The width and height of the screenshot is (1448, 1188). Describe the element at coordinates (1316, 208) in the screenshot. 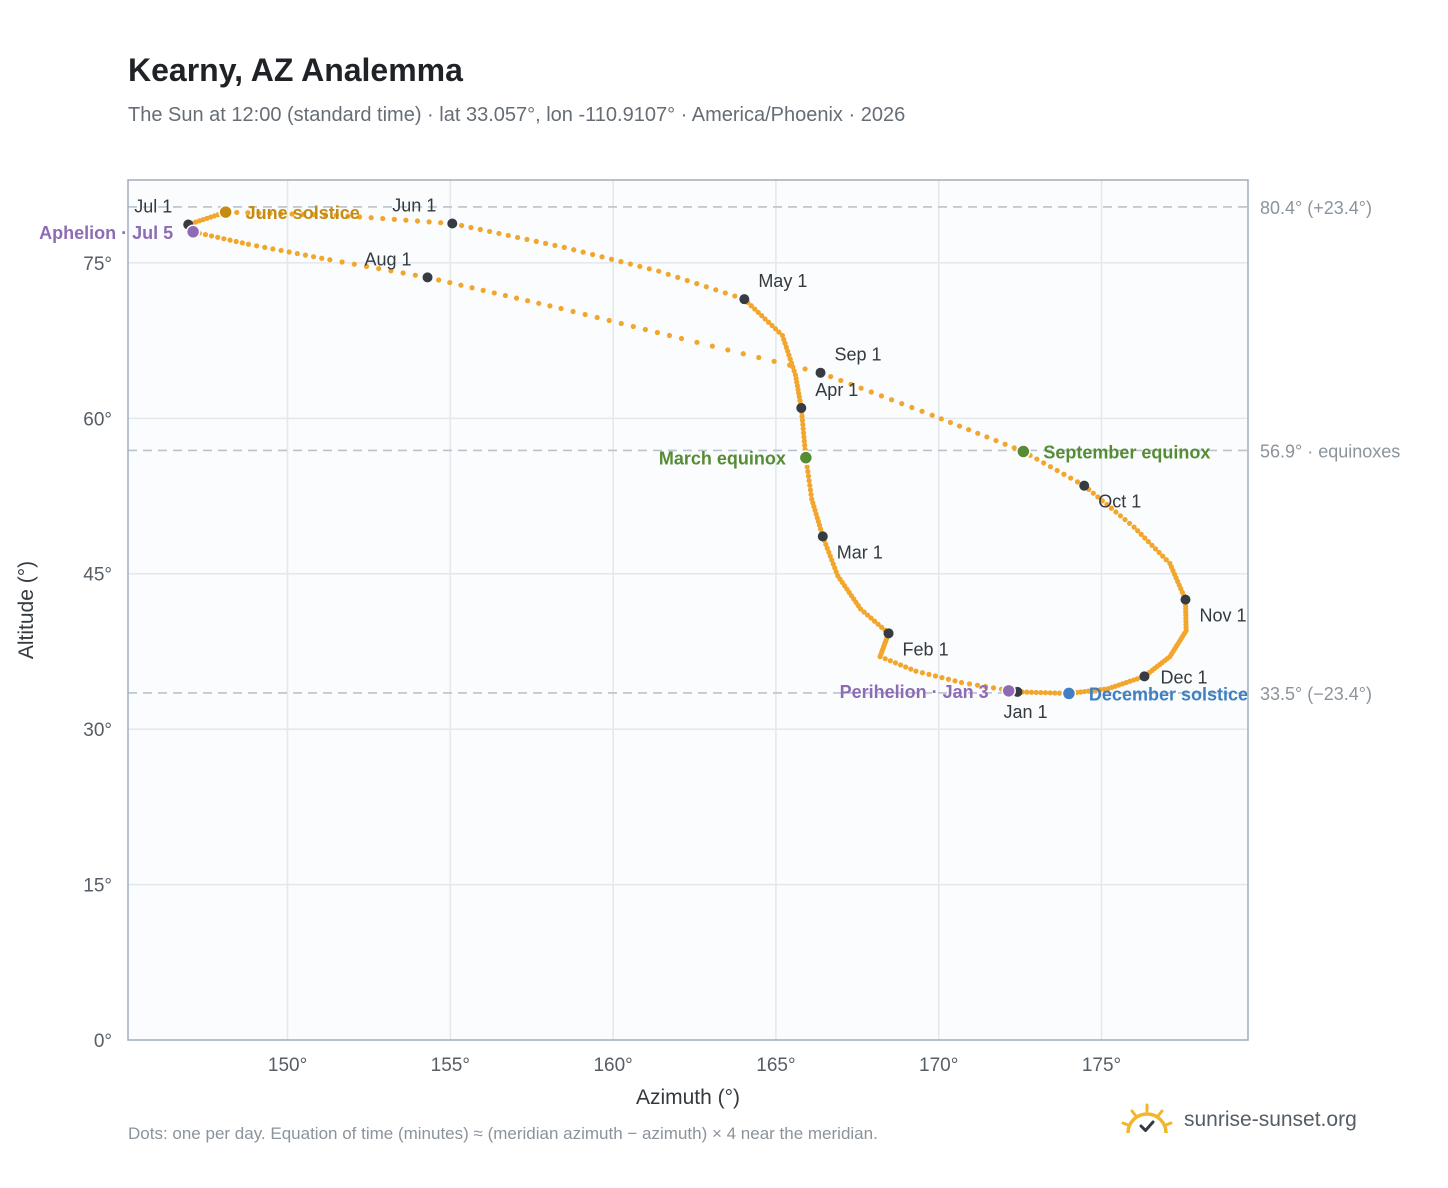

I see `reference-line-label: 80.4° (+23.4°)` at that location.